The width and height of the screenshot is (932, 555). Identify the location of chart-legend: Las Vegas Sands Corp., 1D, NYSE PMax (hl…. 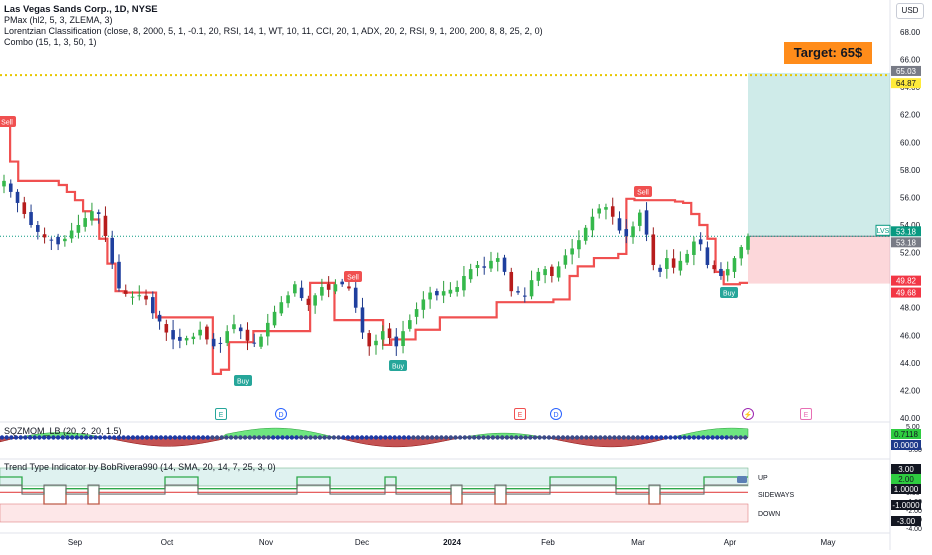
(273, 26).